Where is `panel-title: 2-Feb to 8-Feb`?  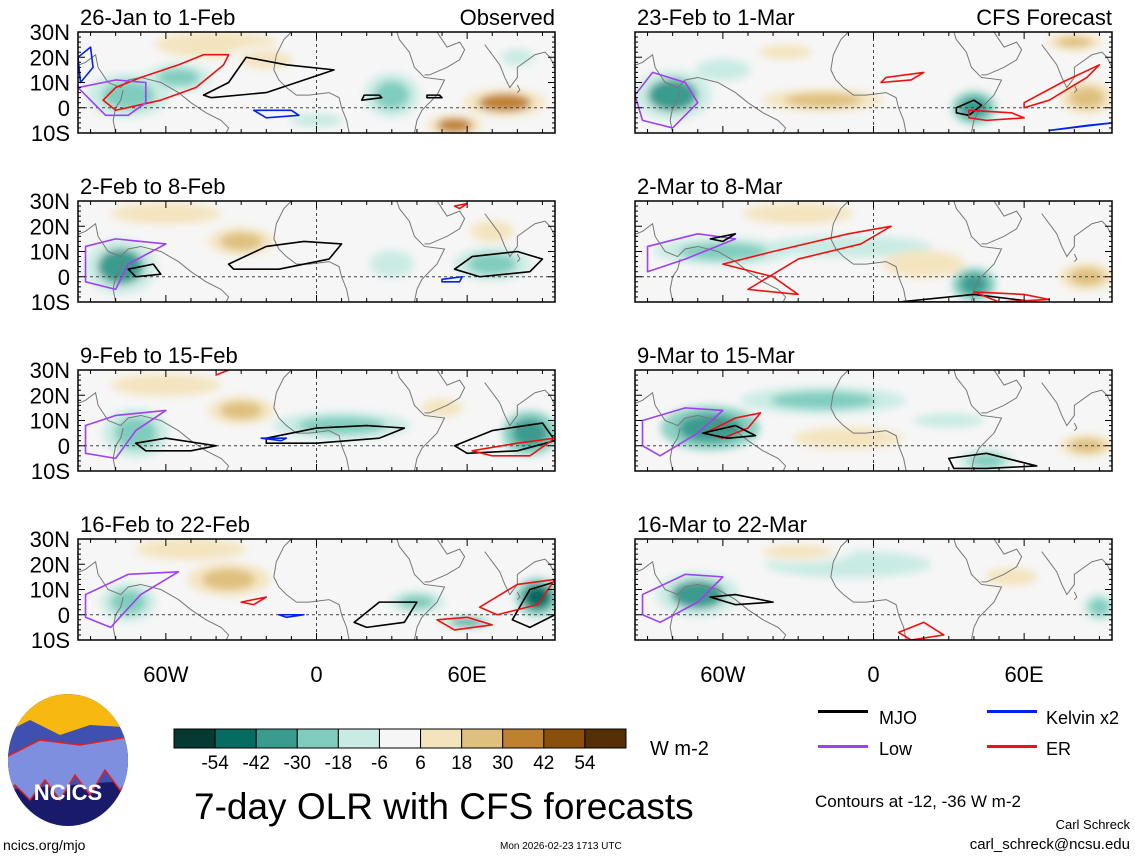
panel-title: 2-Feb to 8-Feb is located at coordinates (153, 186).